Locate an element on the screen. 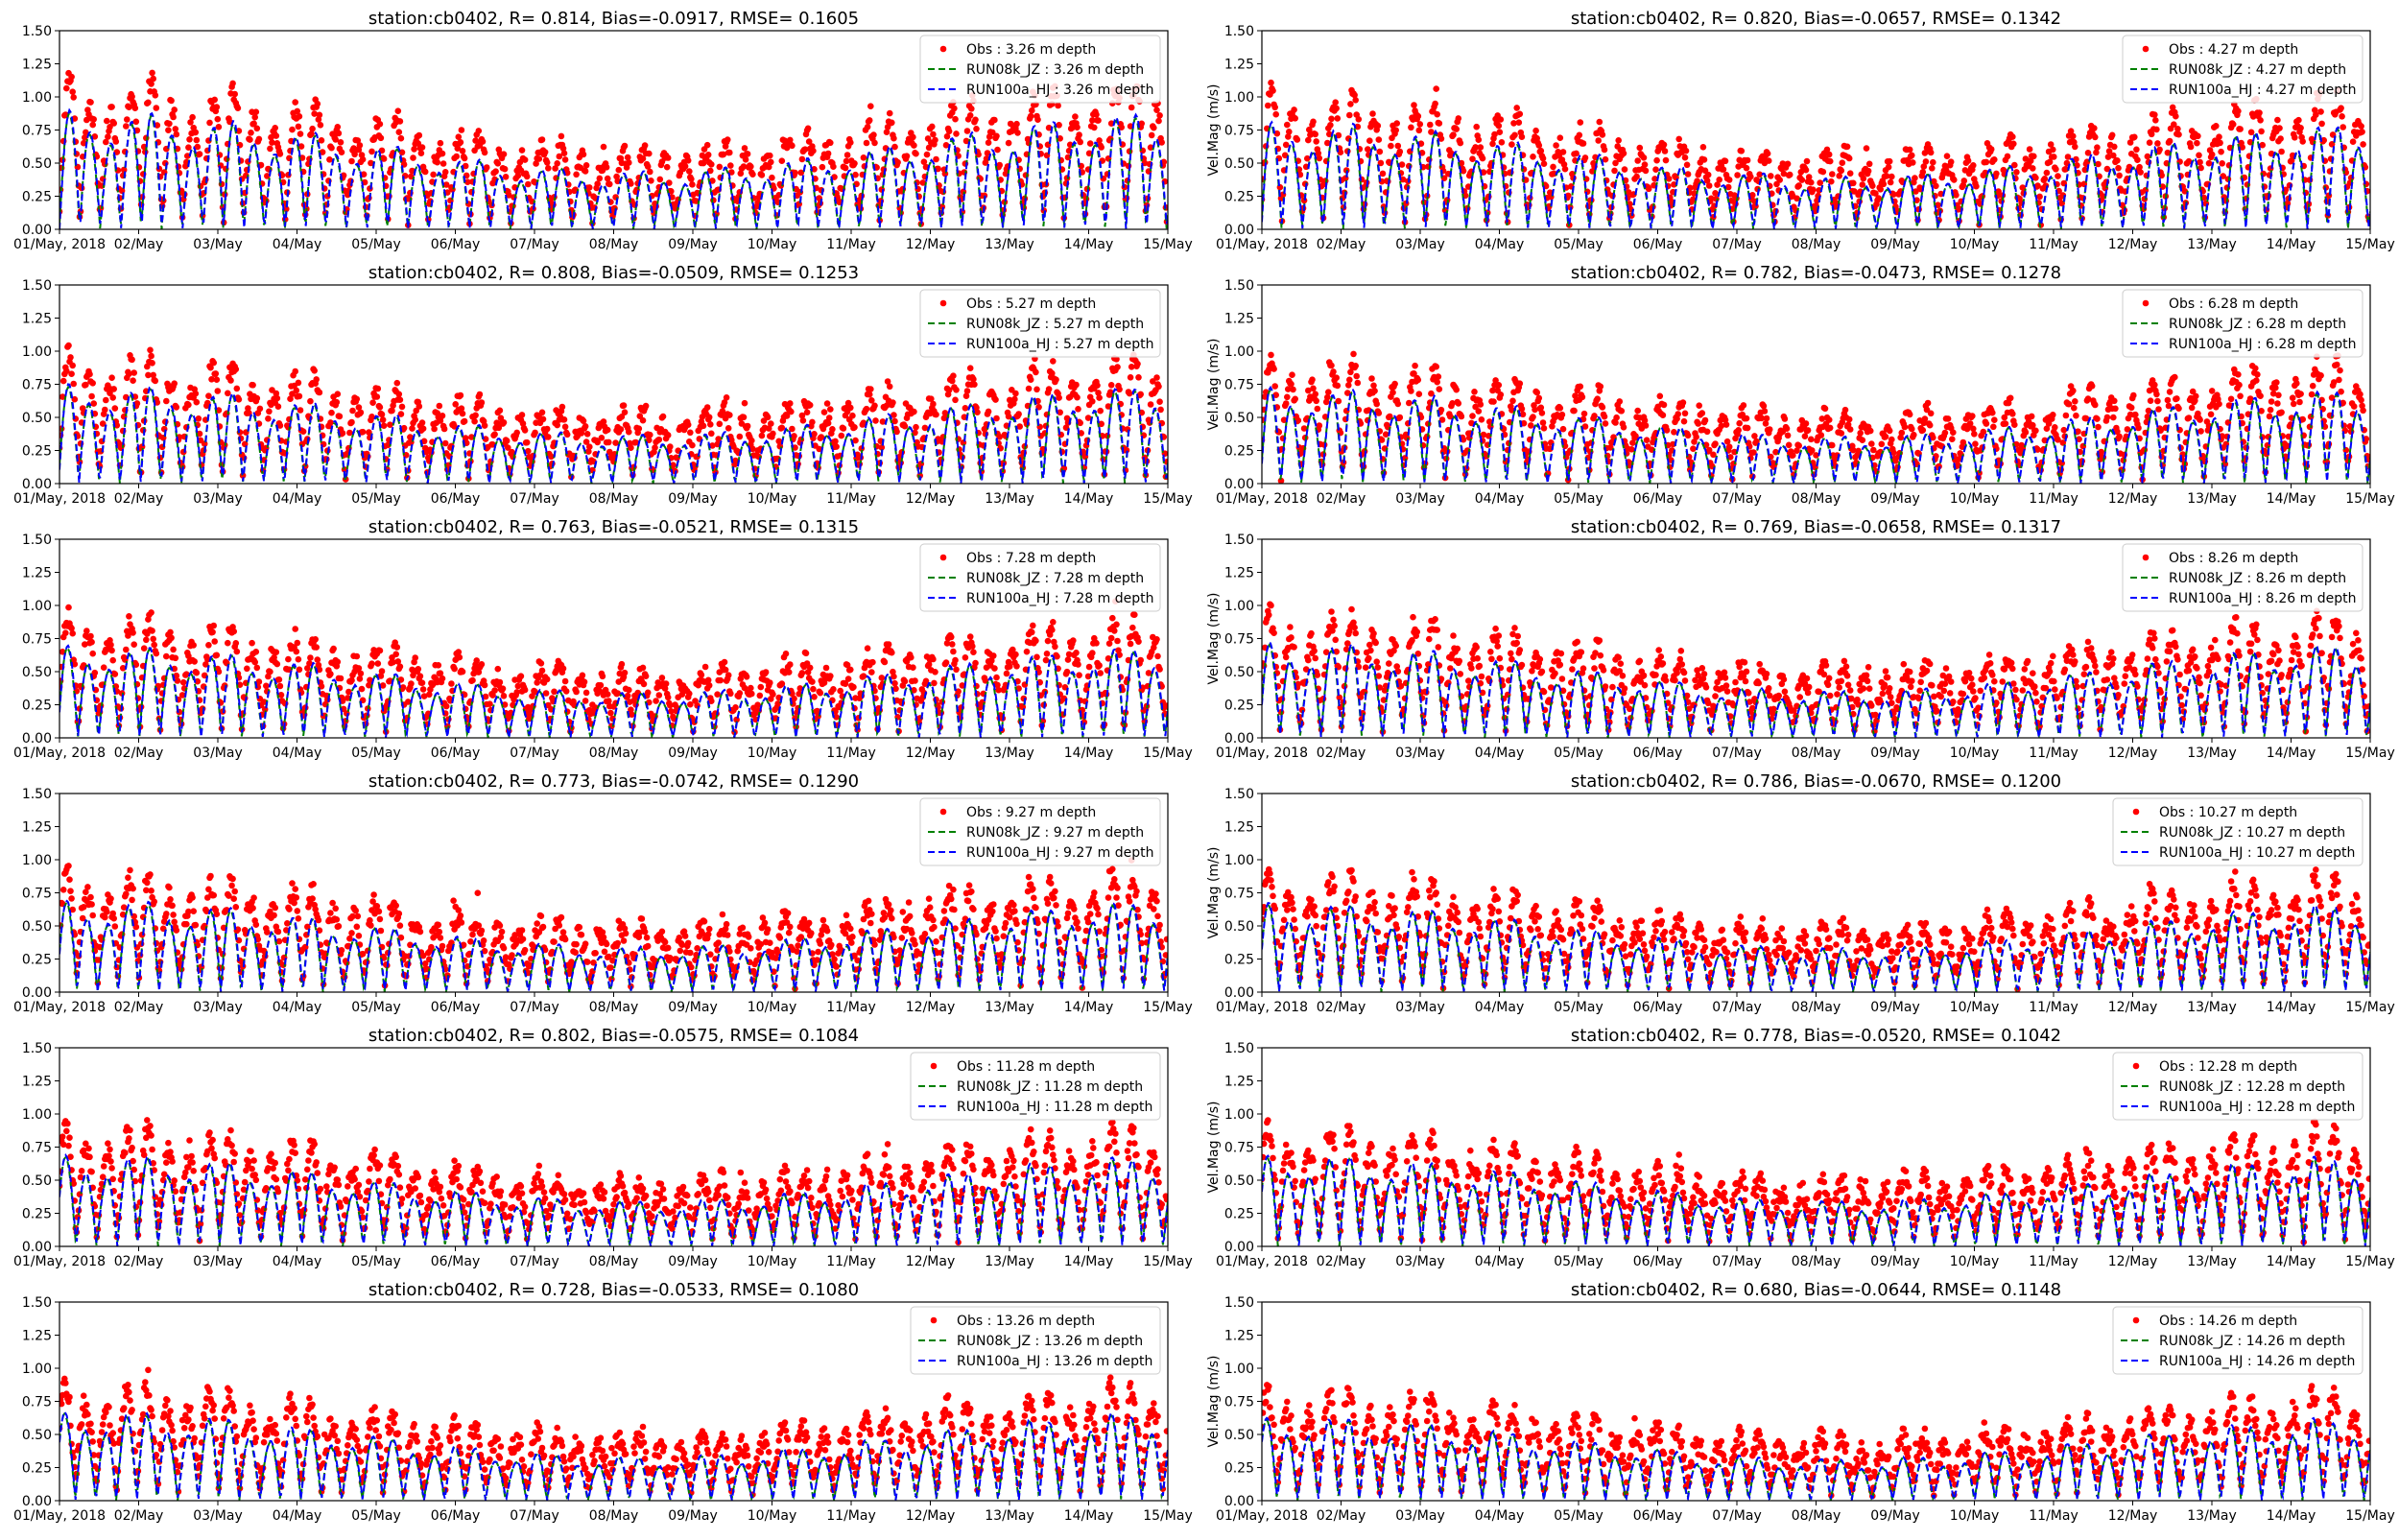  y-tick-label: 0.00 is located at coordinates (37, 230).